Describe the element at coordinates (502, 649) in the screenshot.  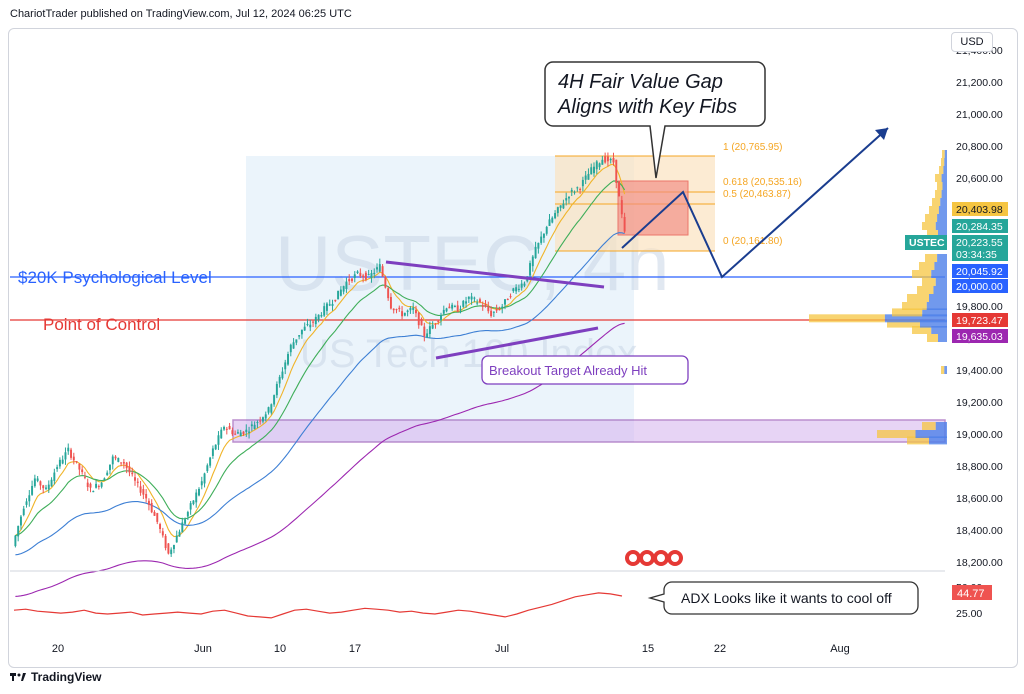
I see `time-tick: Jul` at that location.